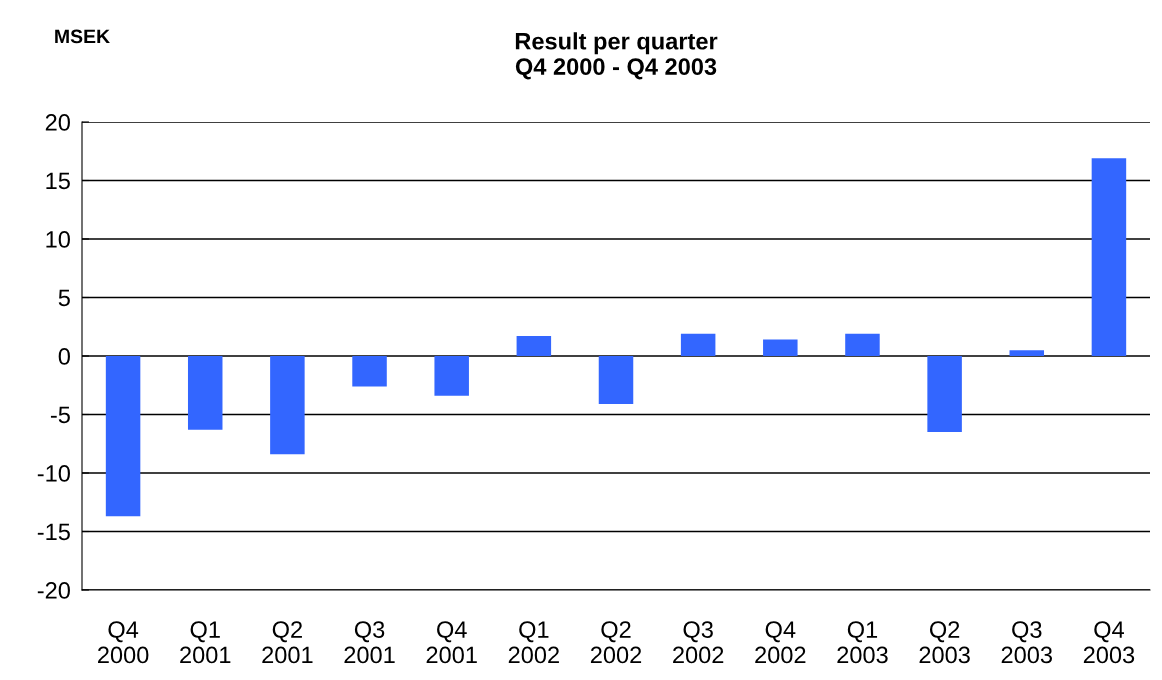  I want to click on x-tick-label: Q4 2000, so click(123, 642).